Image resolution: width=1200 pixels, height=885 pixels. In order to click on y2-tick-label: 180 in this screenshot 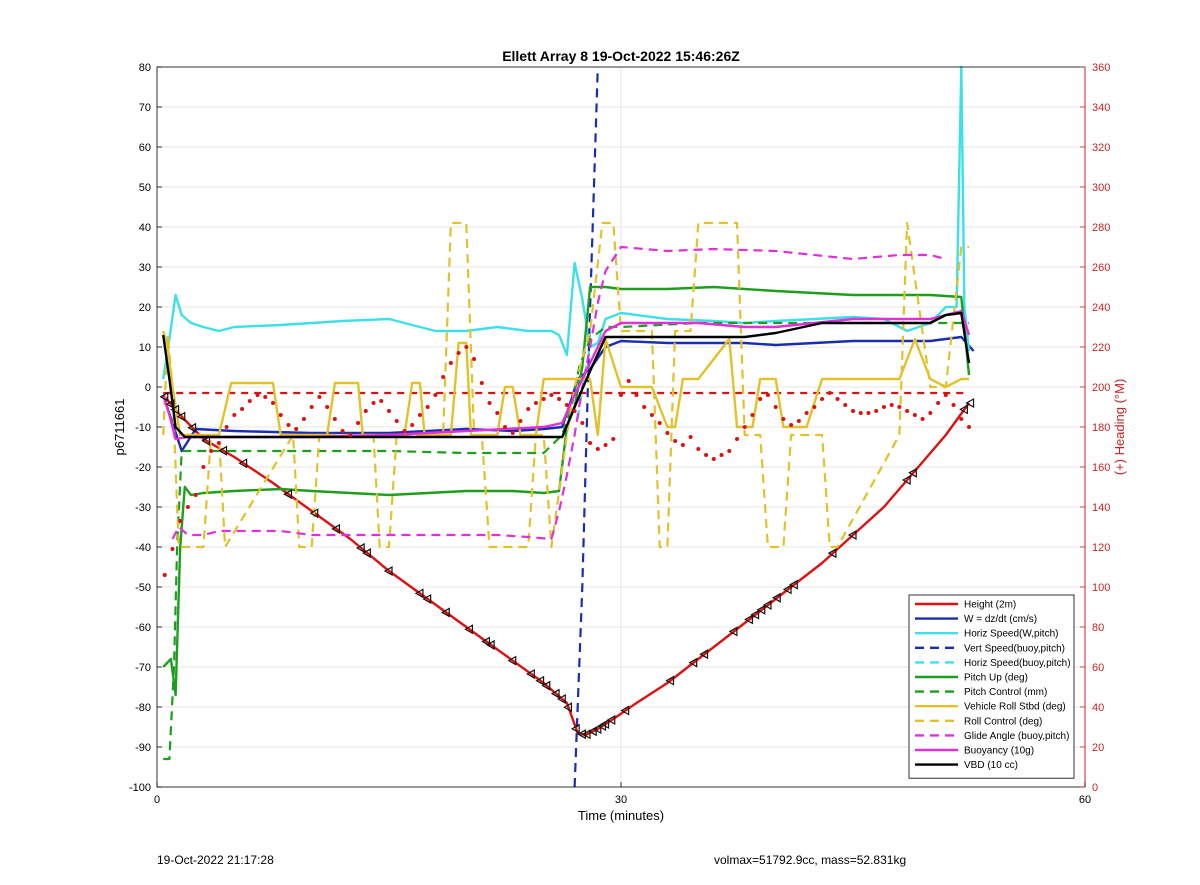, I will do `click(1101, 428)`.